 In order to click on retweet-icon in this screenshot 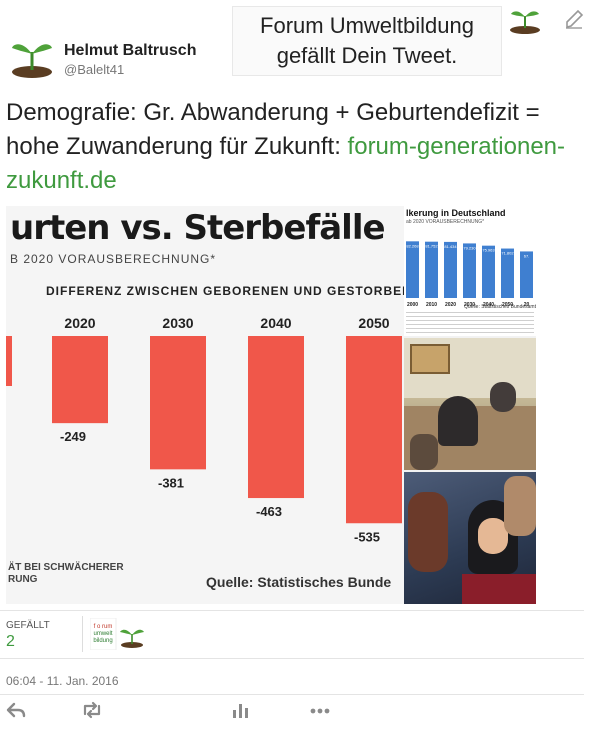, I will do `click(92, 710)`.